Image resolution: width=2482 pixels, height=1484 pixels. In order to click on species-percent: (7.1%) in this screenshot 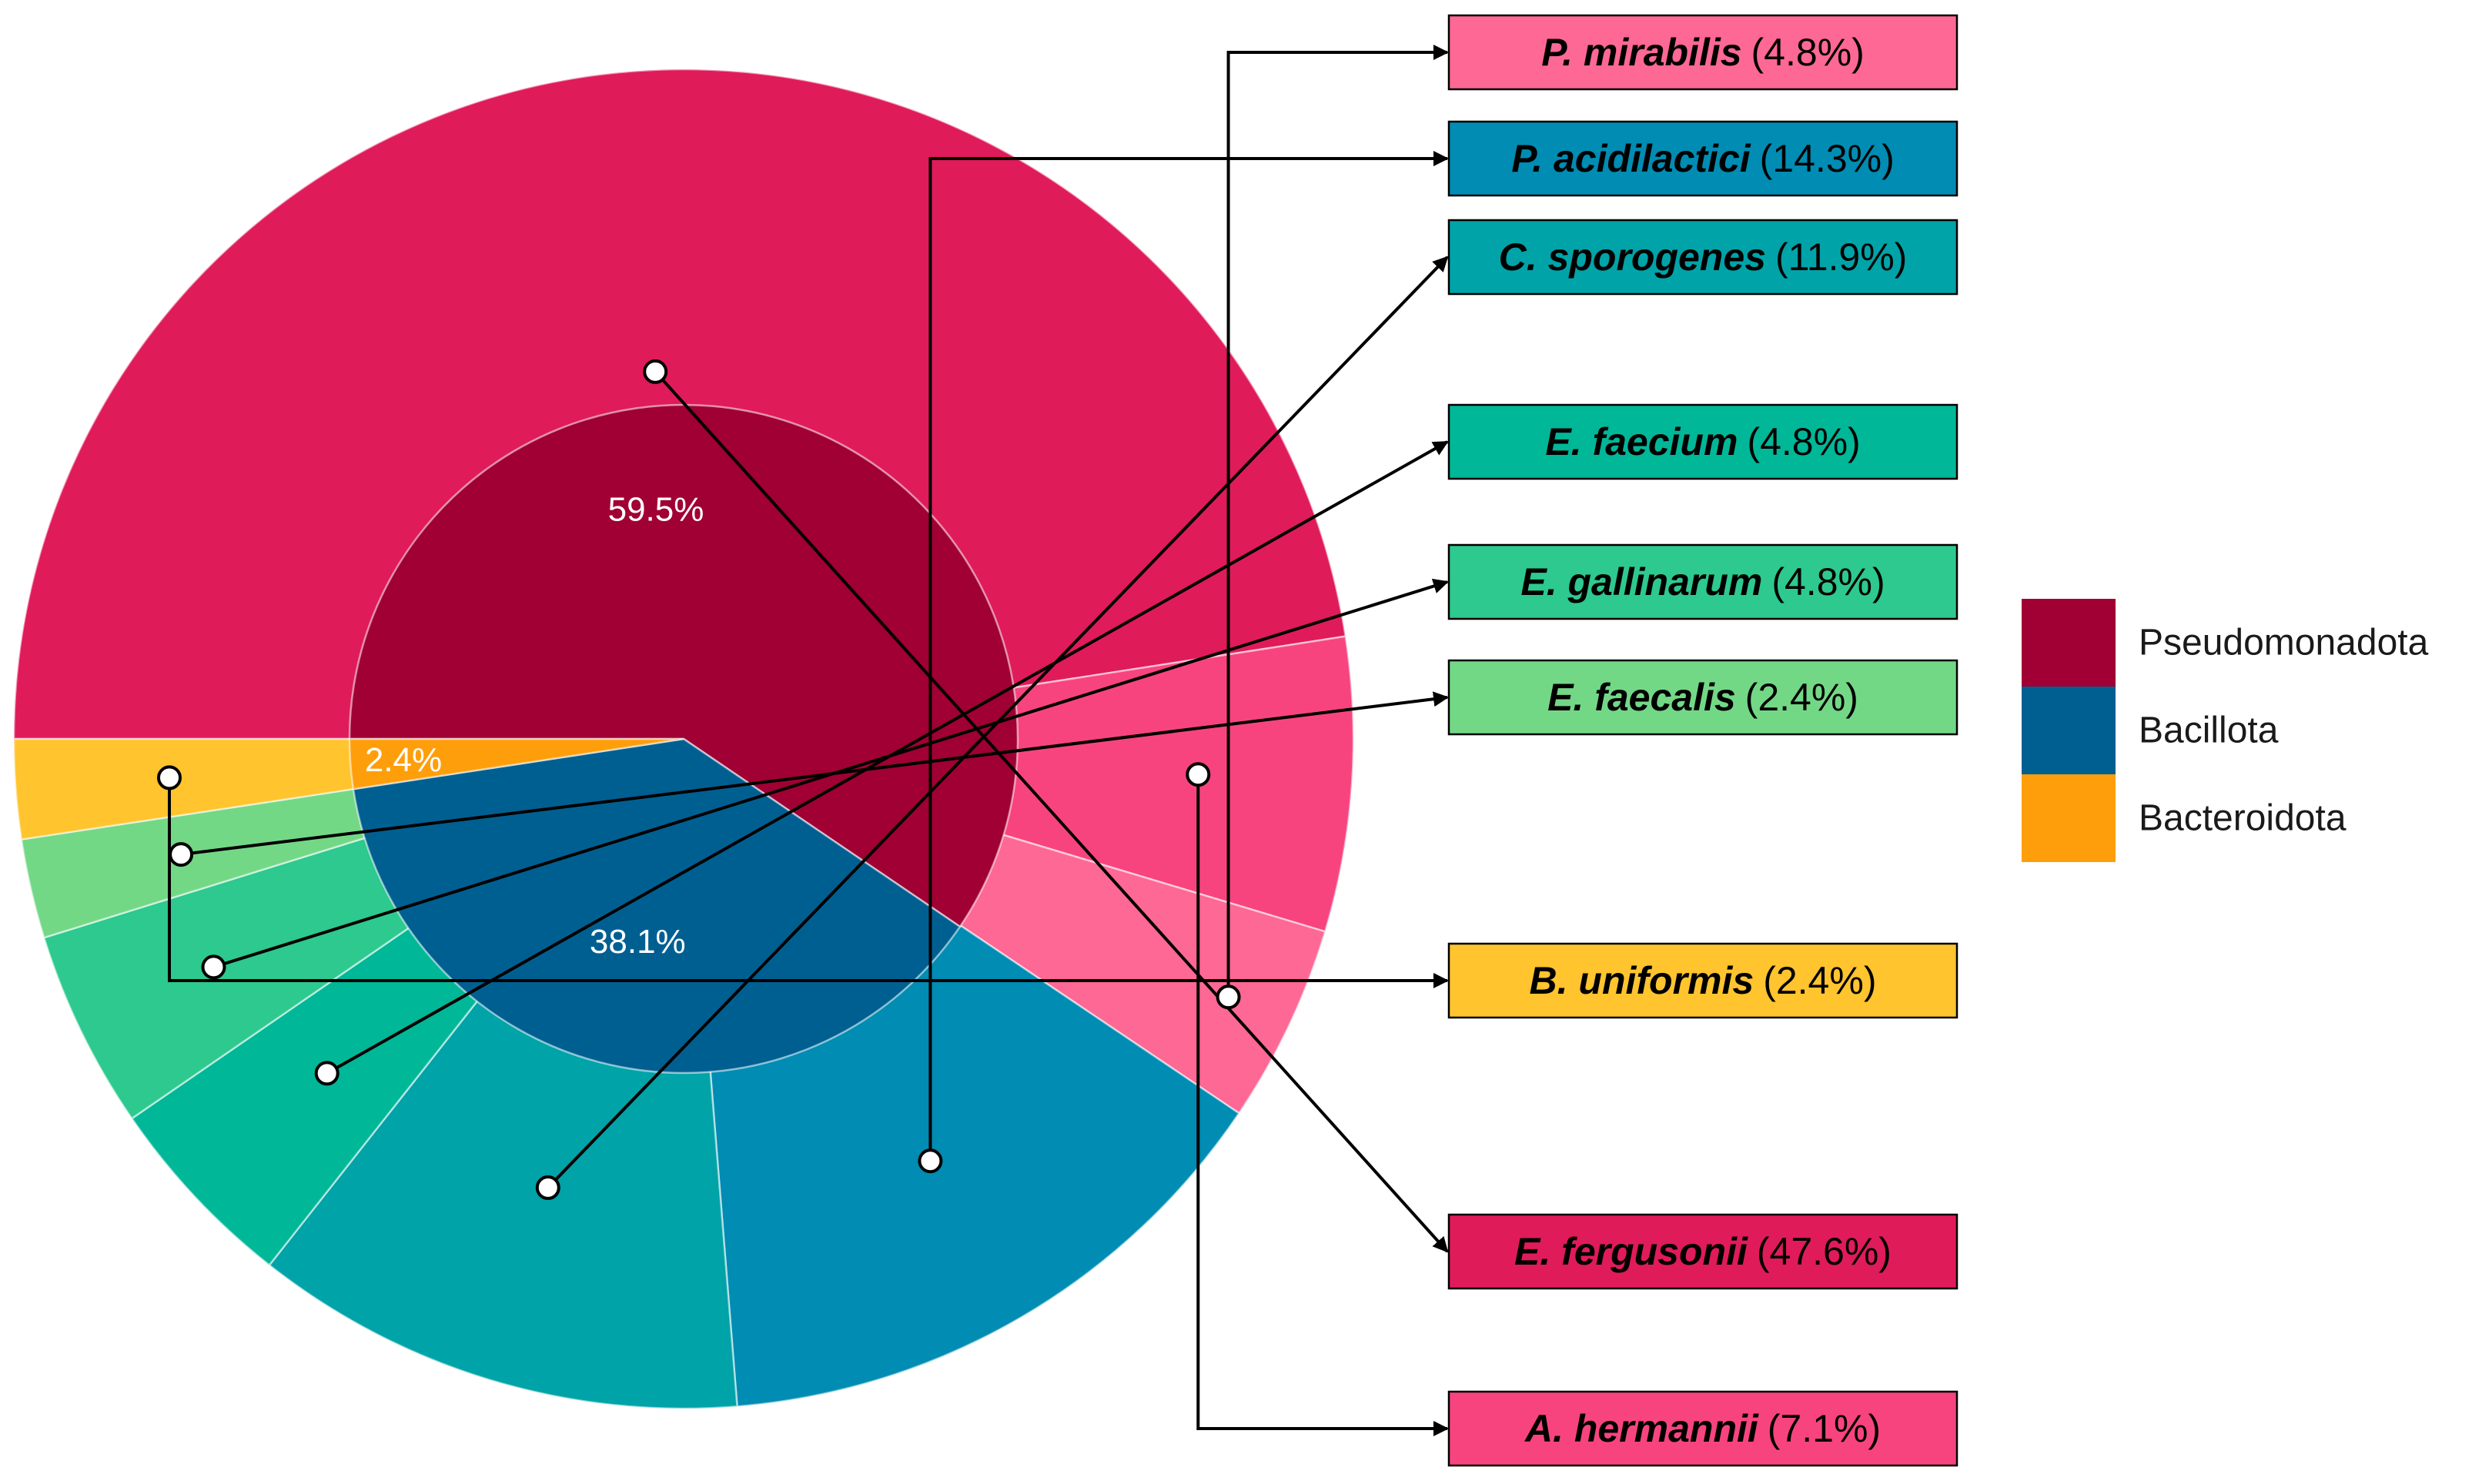, I will do `click(1824, 1428)`.